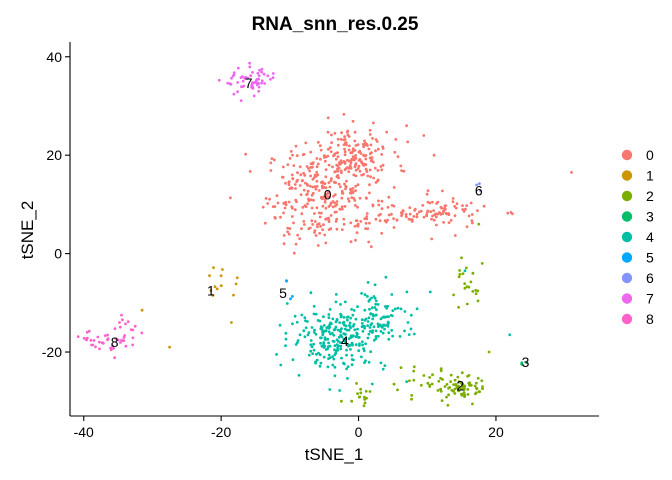  What do you see at coordinates (637, 237) in the screenshot?
I see `legend: 0 1 2 3 4 5 6 7 8` at bounding box center [637, 237].